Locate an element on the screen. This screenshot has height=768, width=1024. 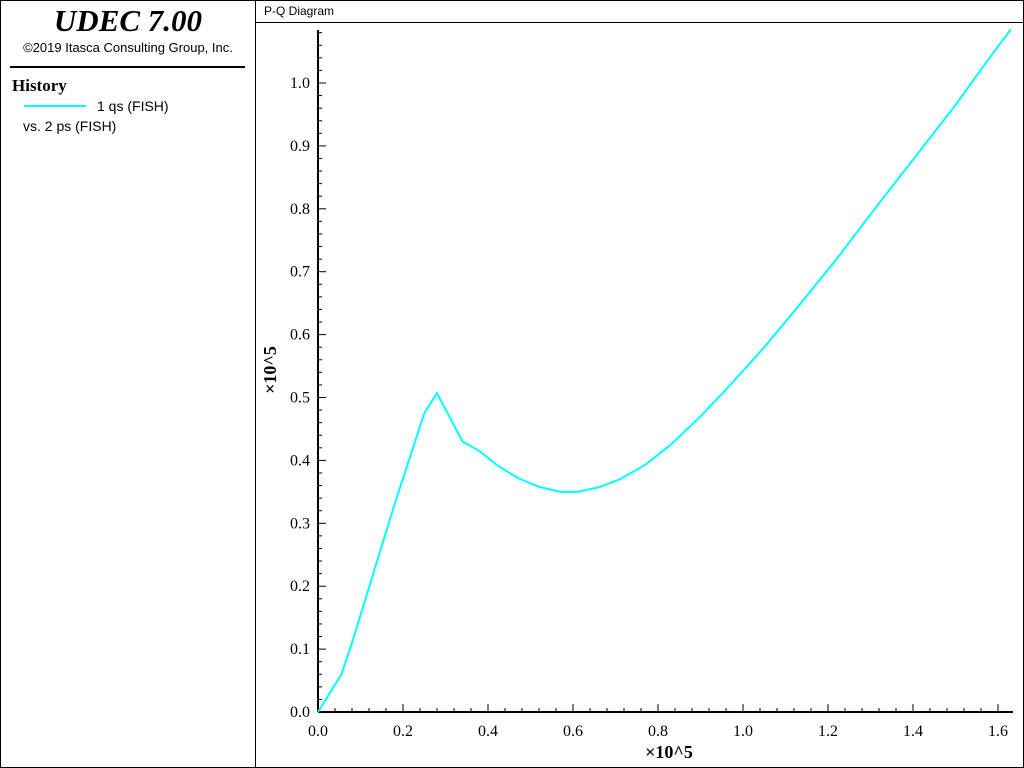
series-line-swatch is located at coordinates (55, 106).